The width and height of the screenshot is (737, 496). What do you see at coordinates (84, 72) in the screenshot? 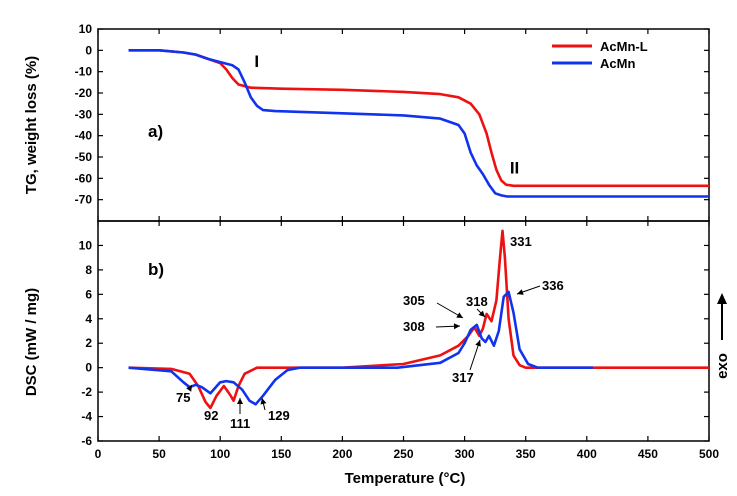
I see `y-tick-label: -10` at bounding box center [84, 72].